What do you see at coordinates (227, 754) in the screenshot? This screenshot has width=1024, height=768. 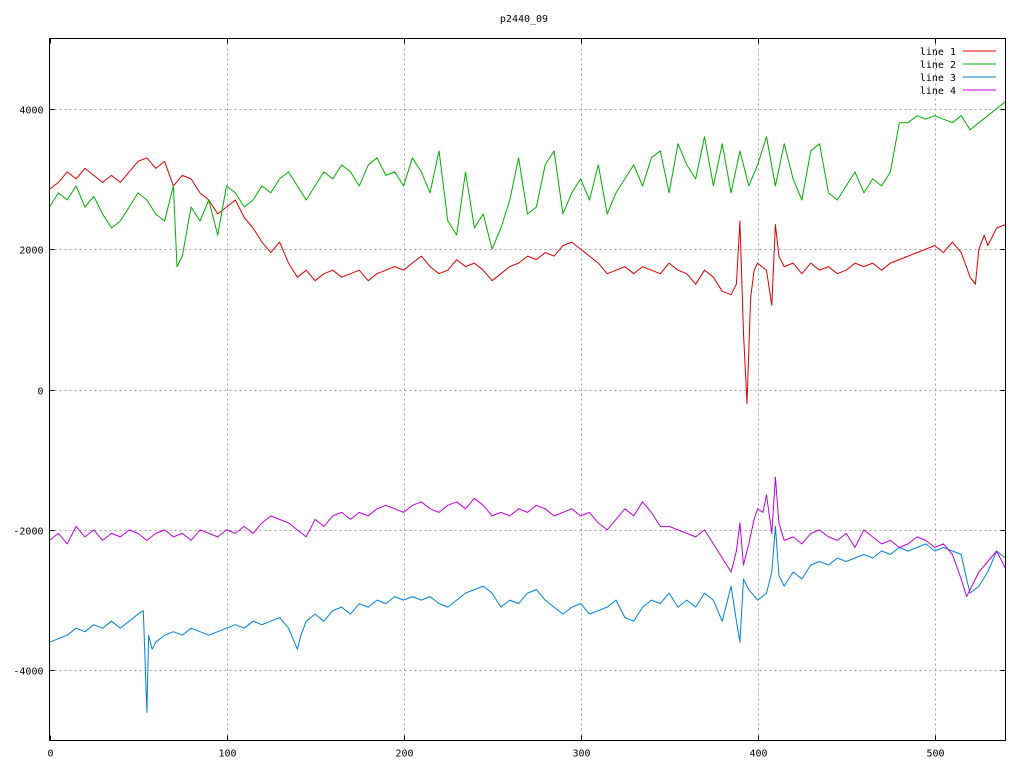 I see `x-tick-label: 100` at bounding box center [227, 754].